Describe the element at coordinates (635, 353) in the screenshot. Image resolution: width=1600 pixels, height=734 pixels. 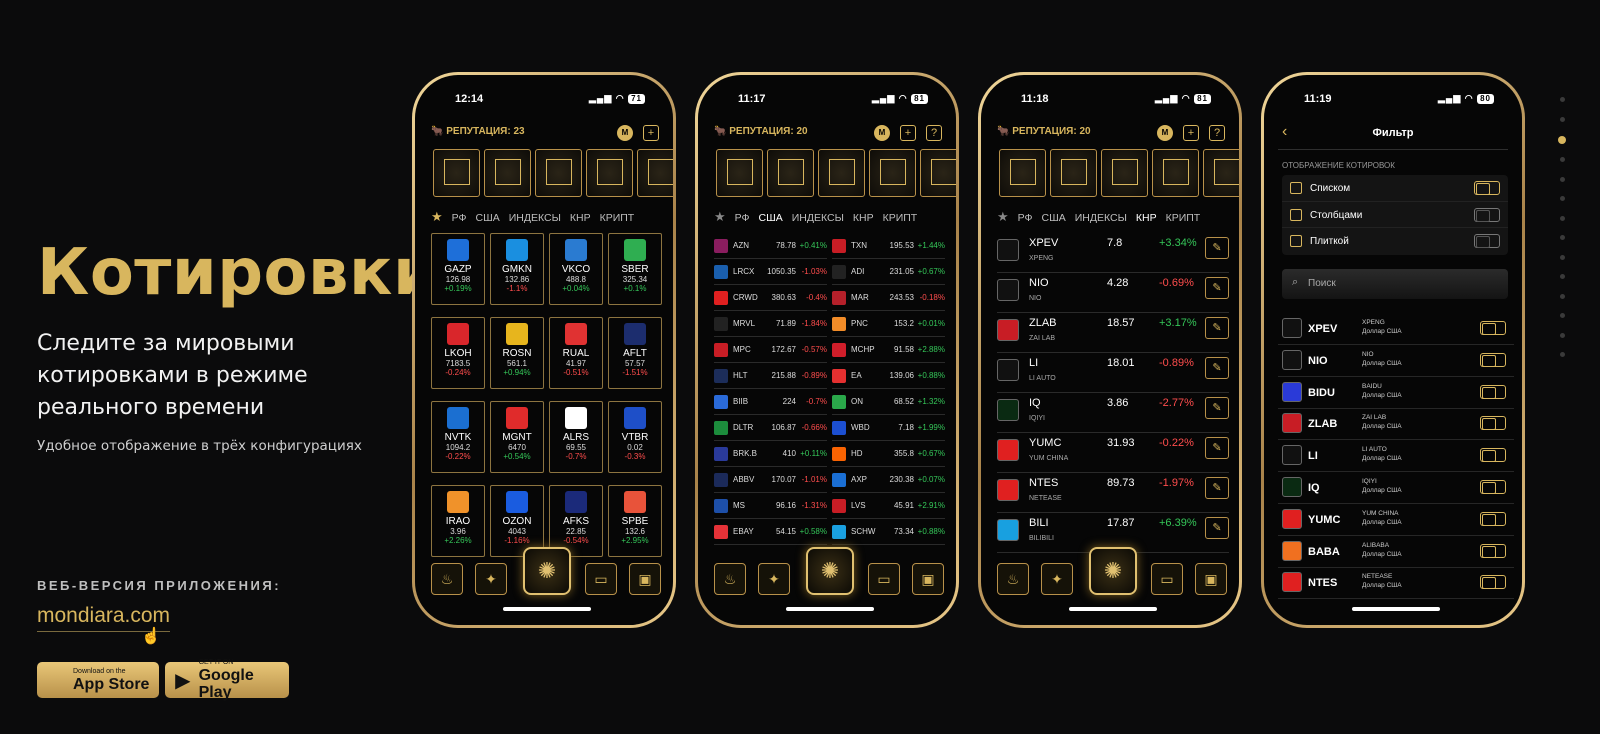
I see `quote-tile: AFLT 57.57 -1.51%` at that location.